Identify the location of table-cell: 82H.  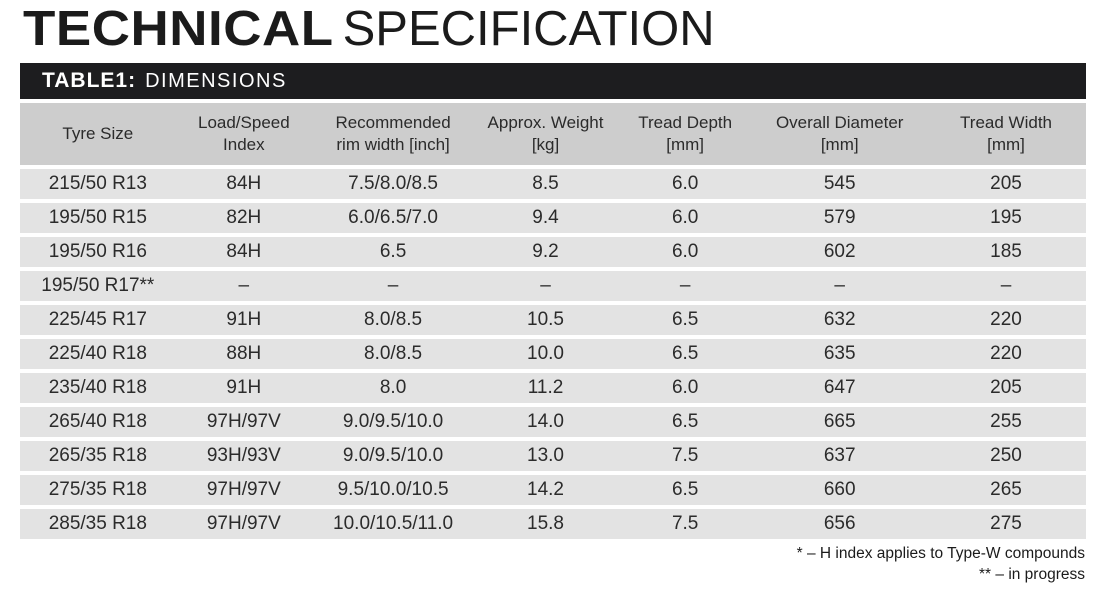
(244, 218).